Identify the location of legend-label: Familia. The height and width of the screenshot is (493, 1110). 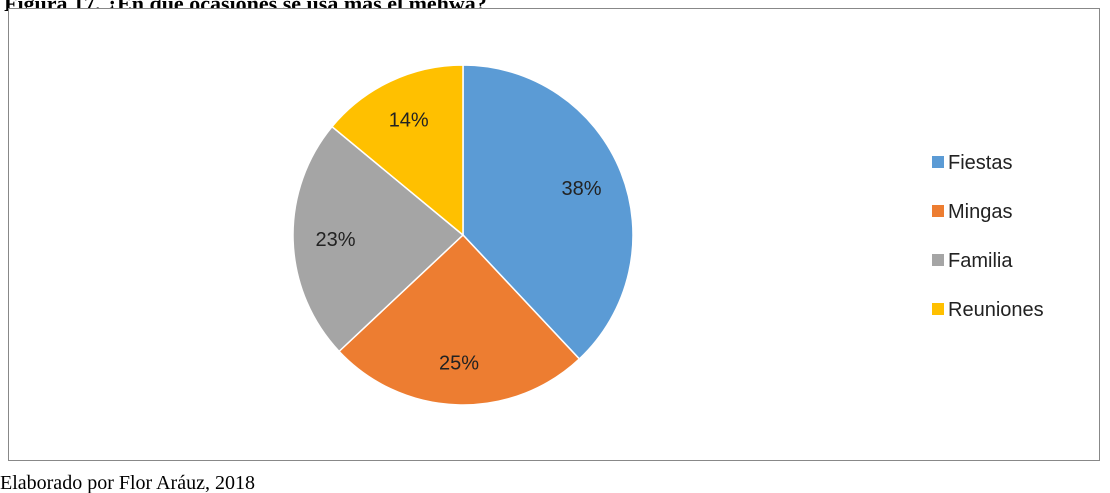
(980, 261).